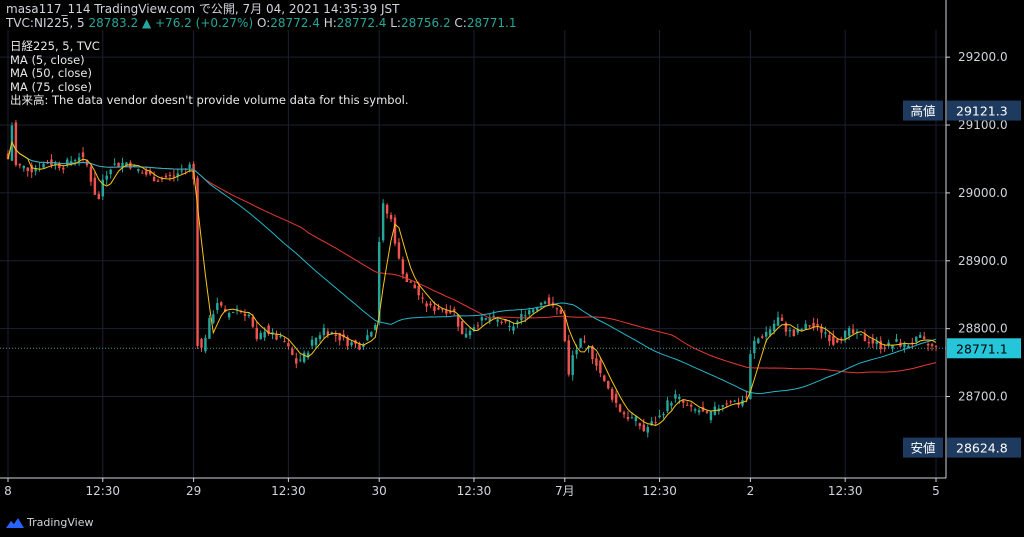 The height and width of the screenshot is (537, 1024). What do you see at coordinates (983, 193) in the screenshot?
I see `y-tick-label: 29000.0` at bounding box center [983, 193].